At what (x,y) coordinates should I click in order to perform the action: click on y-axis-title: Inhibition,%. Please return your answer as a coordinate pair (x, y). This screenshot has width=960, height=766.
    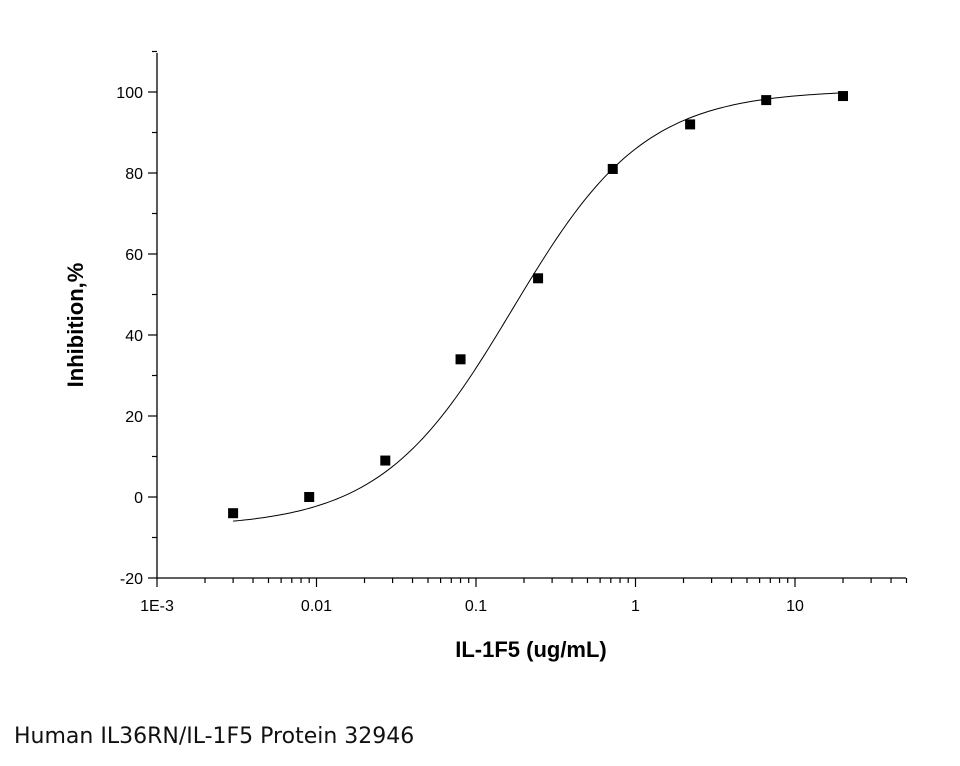
    Looking at the image, I should click on (75, 325).